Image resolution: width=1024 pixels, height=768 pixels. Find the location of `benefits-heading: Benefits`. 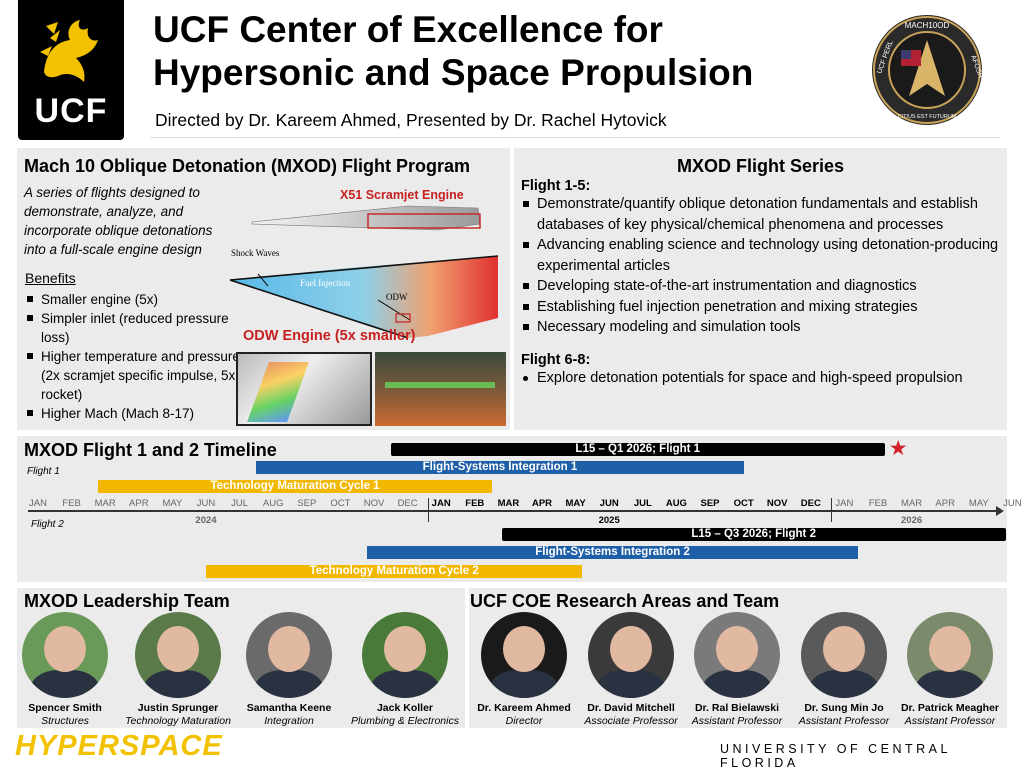

benefits-heading: Benefits is located at coordinates (50, 278).